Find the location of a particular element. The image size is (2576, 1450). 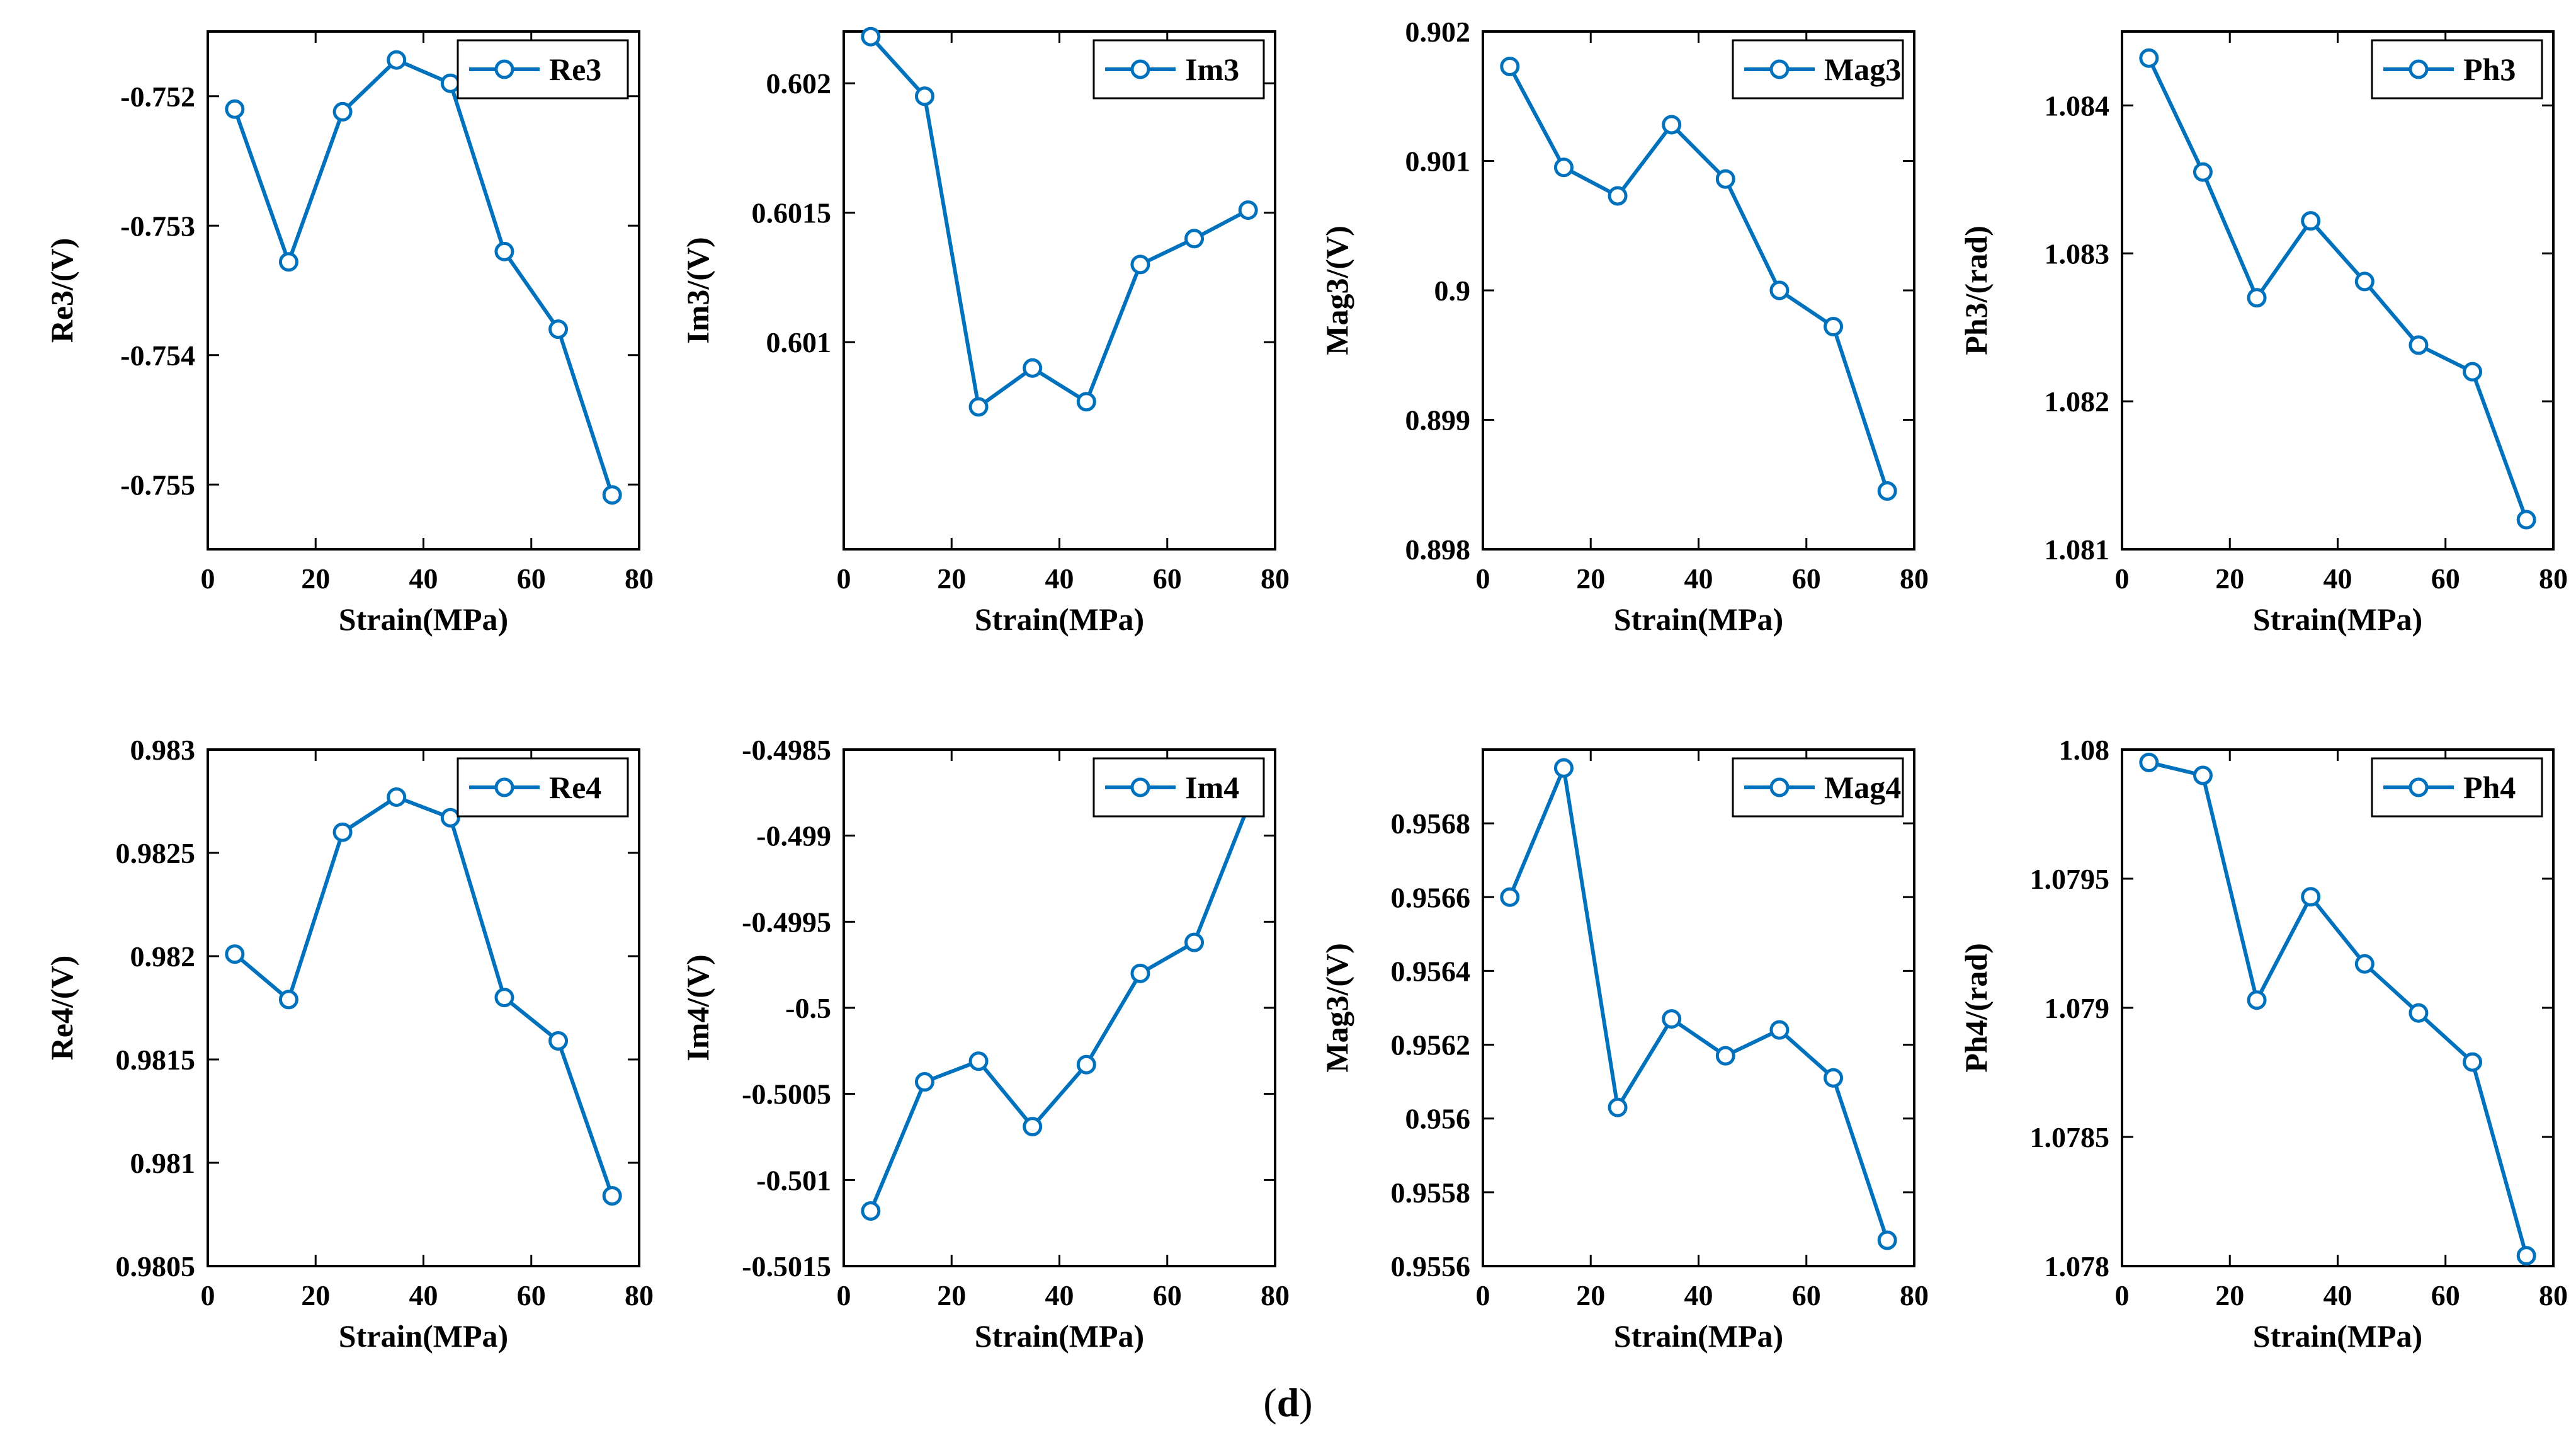

y-tick-label: 0.9815 is located at coordinates (156, 1060).